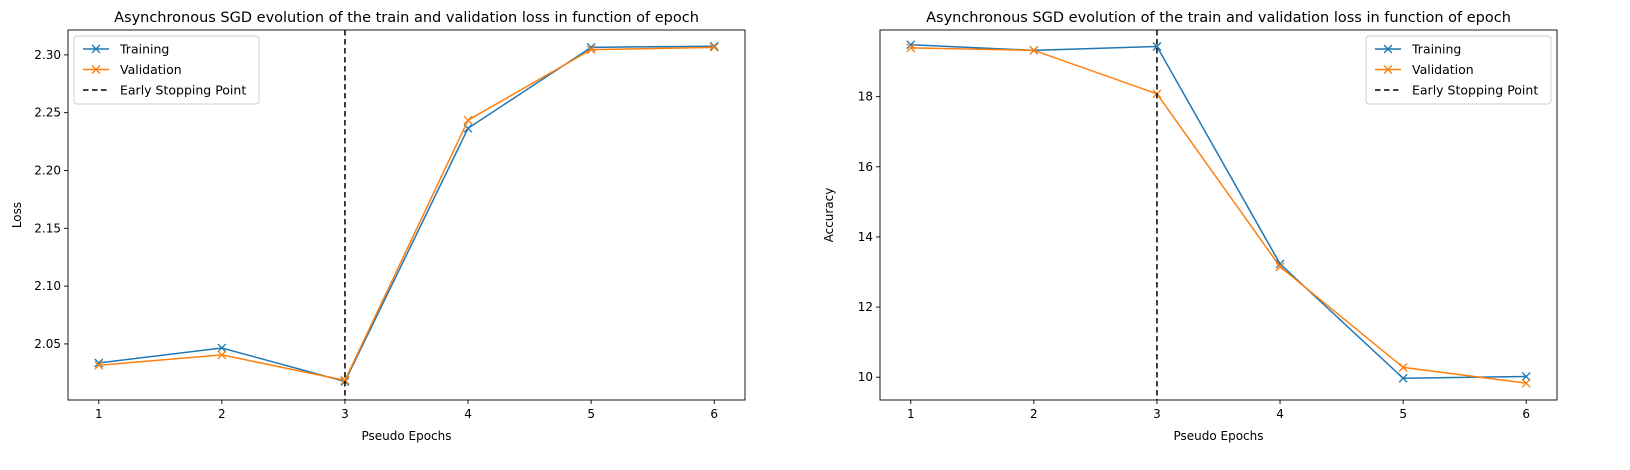  What do you see at coordinates (865, 377) in the screenshot?
I see `y-tick-label: 10` at bounding box center [865, 377].